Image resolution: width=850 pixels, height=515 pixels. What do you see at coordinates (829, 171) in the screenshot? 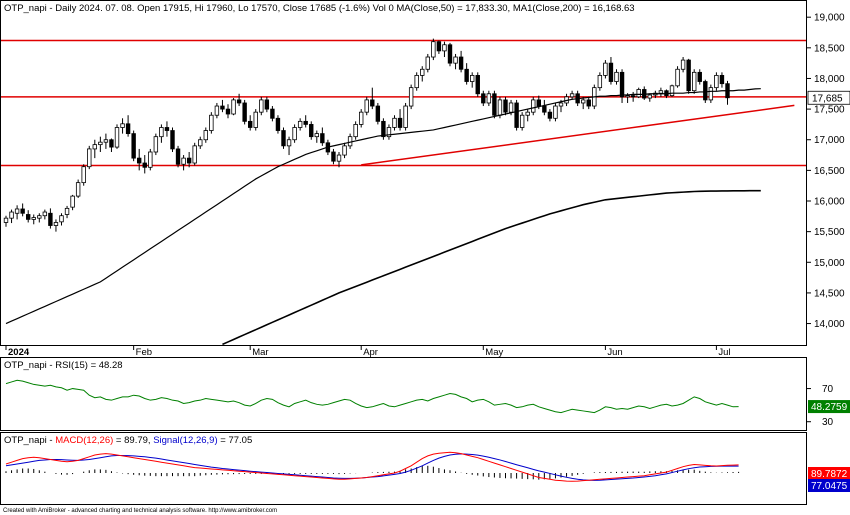
I see `price-tick-label: 16,500` at bounding box center [829, 171].